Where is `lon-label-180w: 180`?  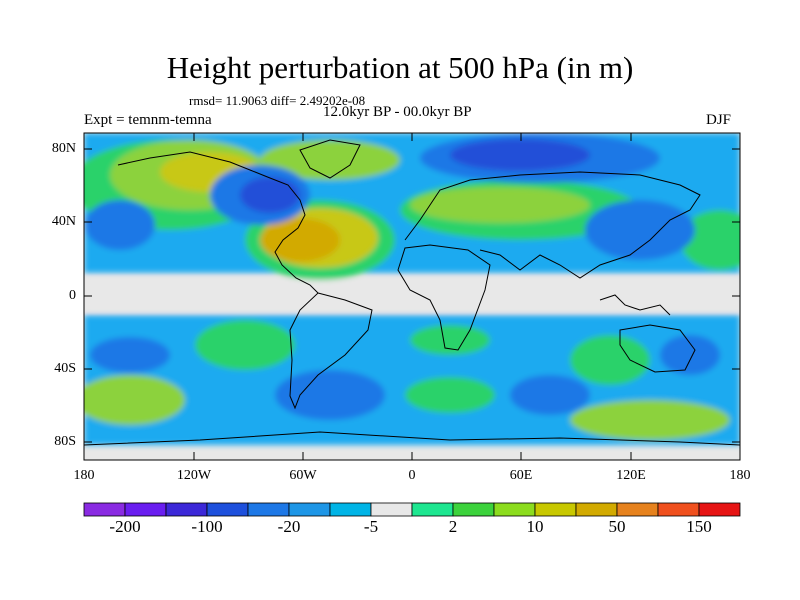 lon-label-180w: 180 is located at coordinates (84, 475).